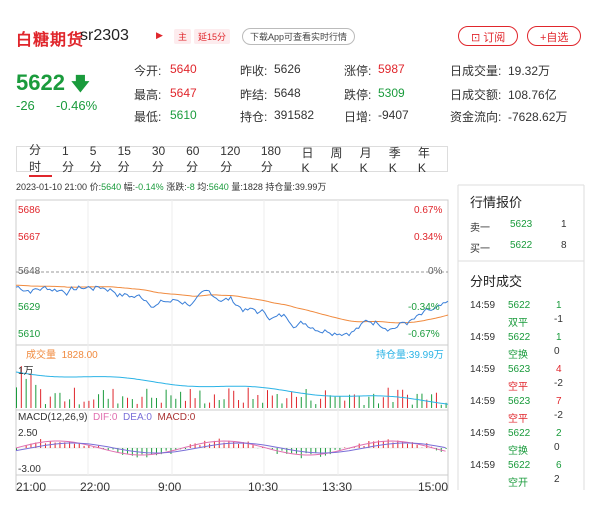 Image resolution: width=600 pixels, height=512 pixels. Describe the element at coordinates (521, 245) in the screenshot. I see `bid1-price: 5622` at that location.